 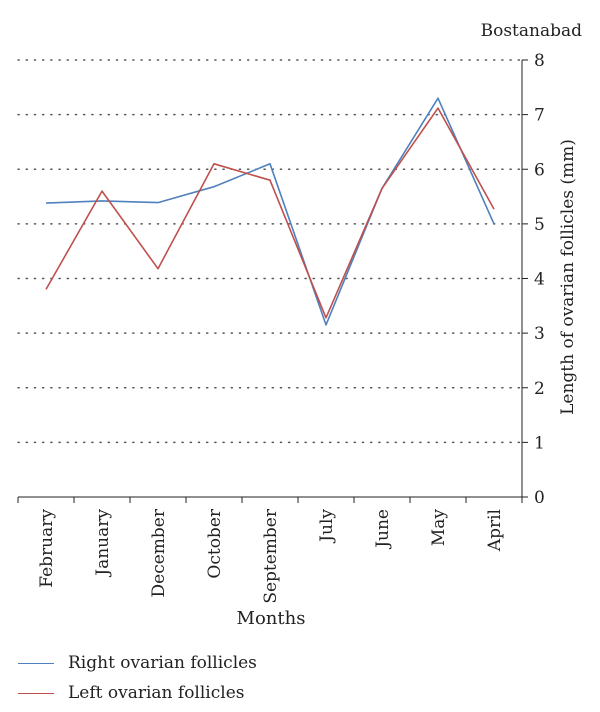 What do you see at coordinates (539, 170) in the screenshot?
I see `y-tick-label-6: 6` at bounding box center [539, 170].